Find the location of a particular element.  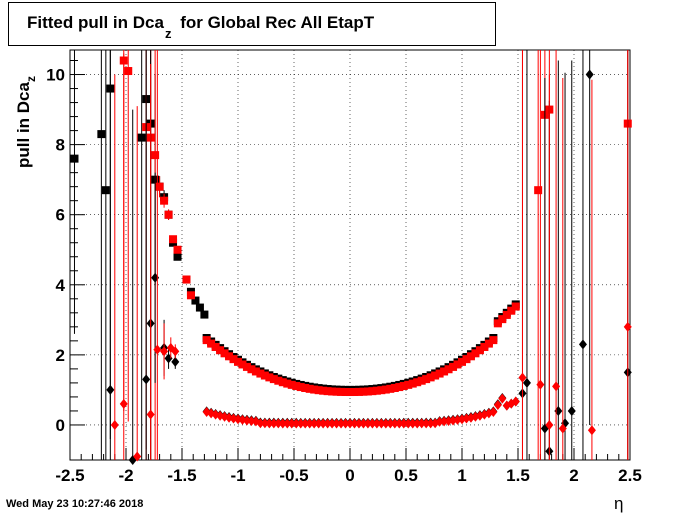

x-tick-label: -2 is located at coordinates (125, 475).